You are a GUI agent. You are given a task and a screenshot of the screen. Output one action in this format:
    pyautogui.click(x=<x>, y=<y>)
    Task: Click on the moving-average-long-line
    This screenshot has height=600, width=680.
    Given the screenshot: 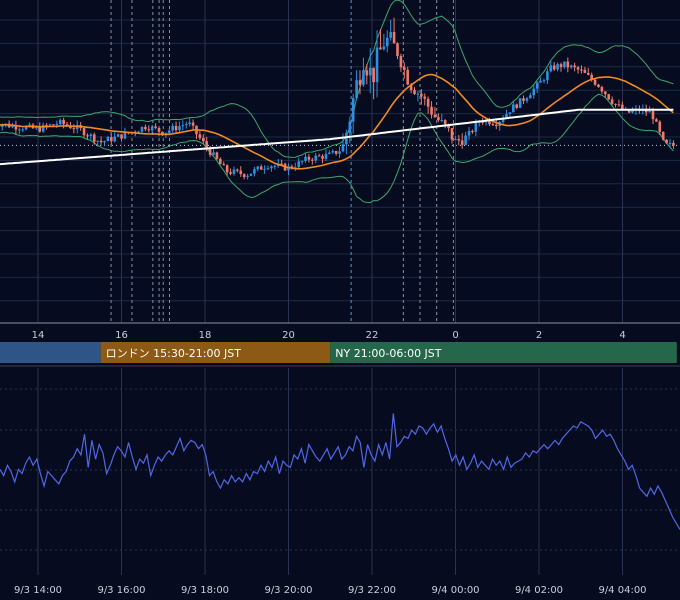 What is the action you would take?
    pyautogui.click(x=337, y=137)
    